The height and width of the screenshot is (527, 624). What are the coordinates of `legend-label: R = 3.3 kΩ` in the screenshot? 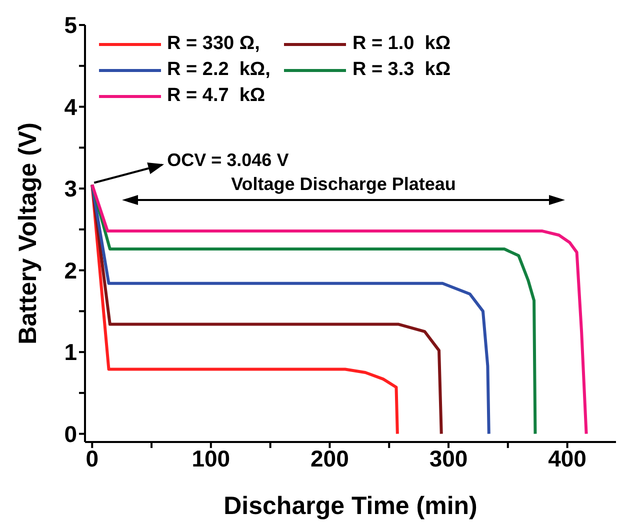 It's located at (401, 70).